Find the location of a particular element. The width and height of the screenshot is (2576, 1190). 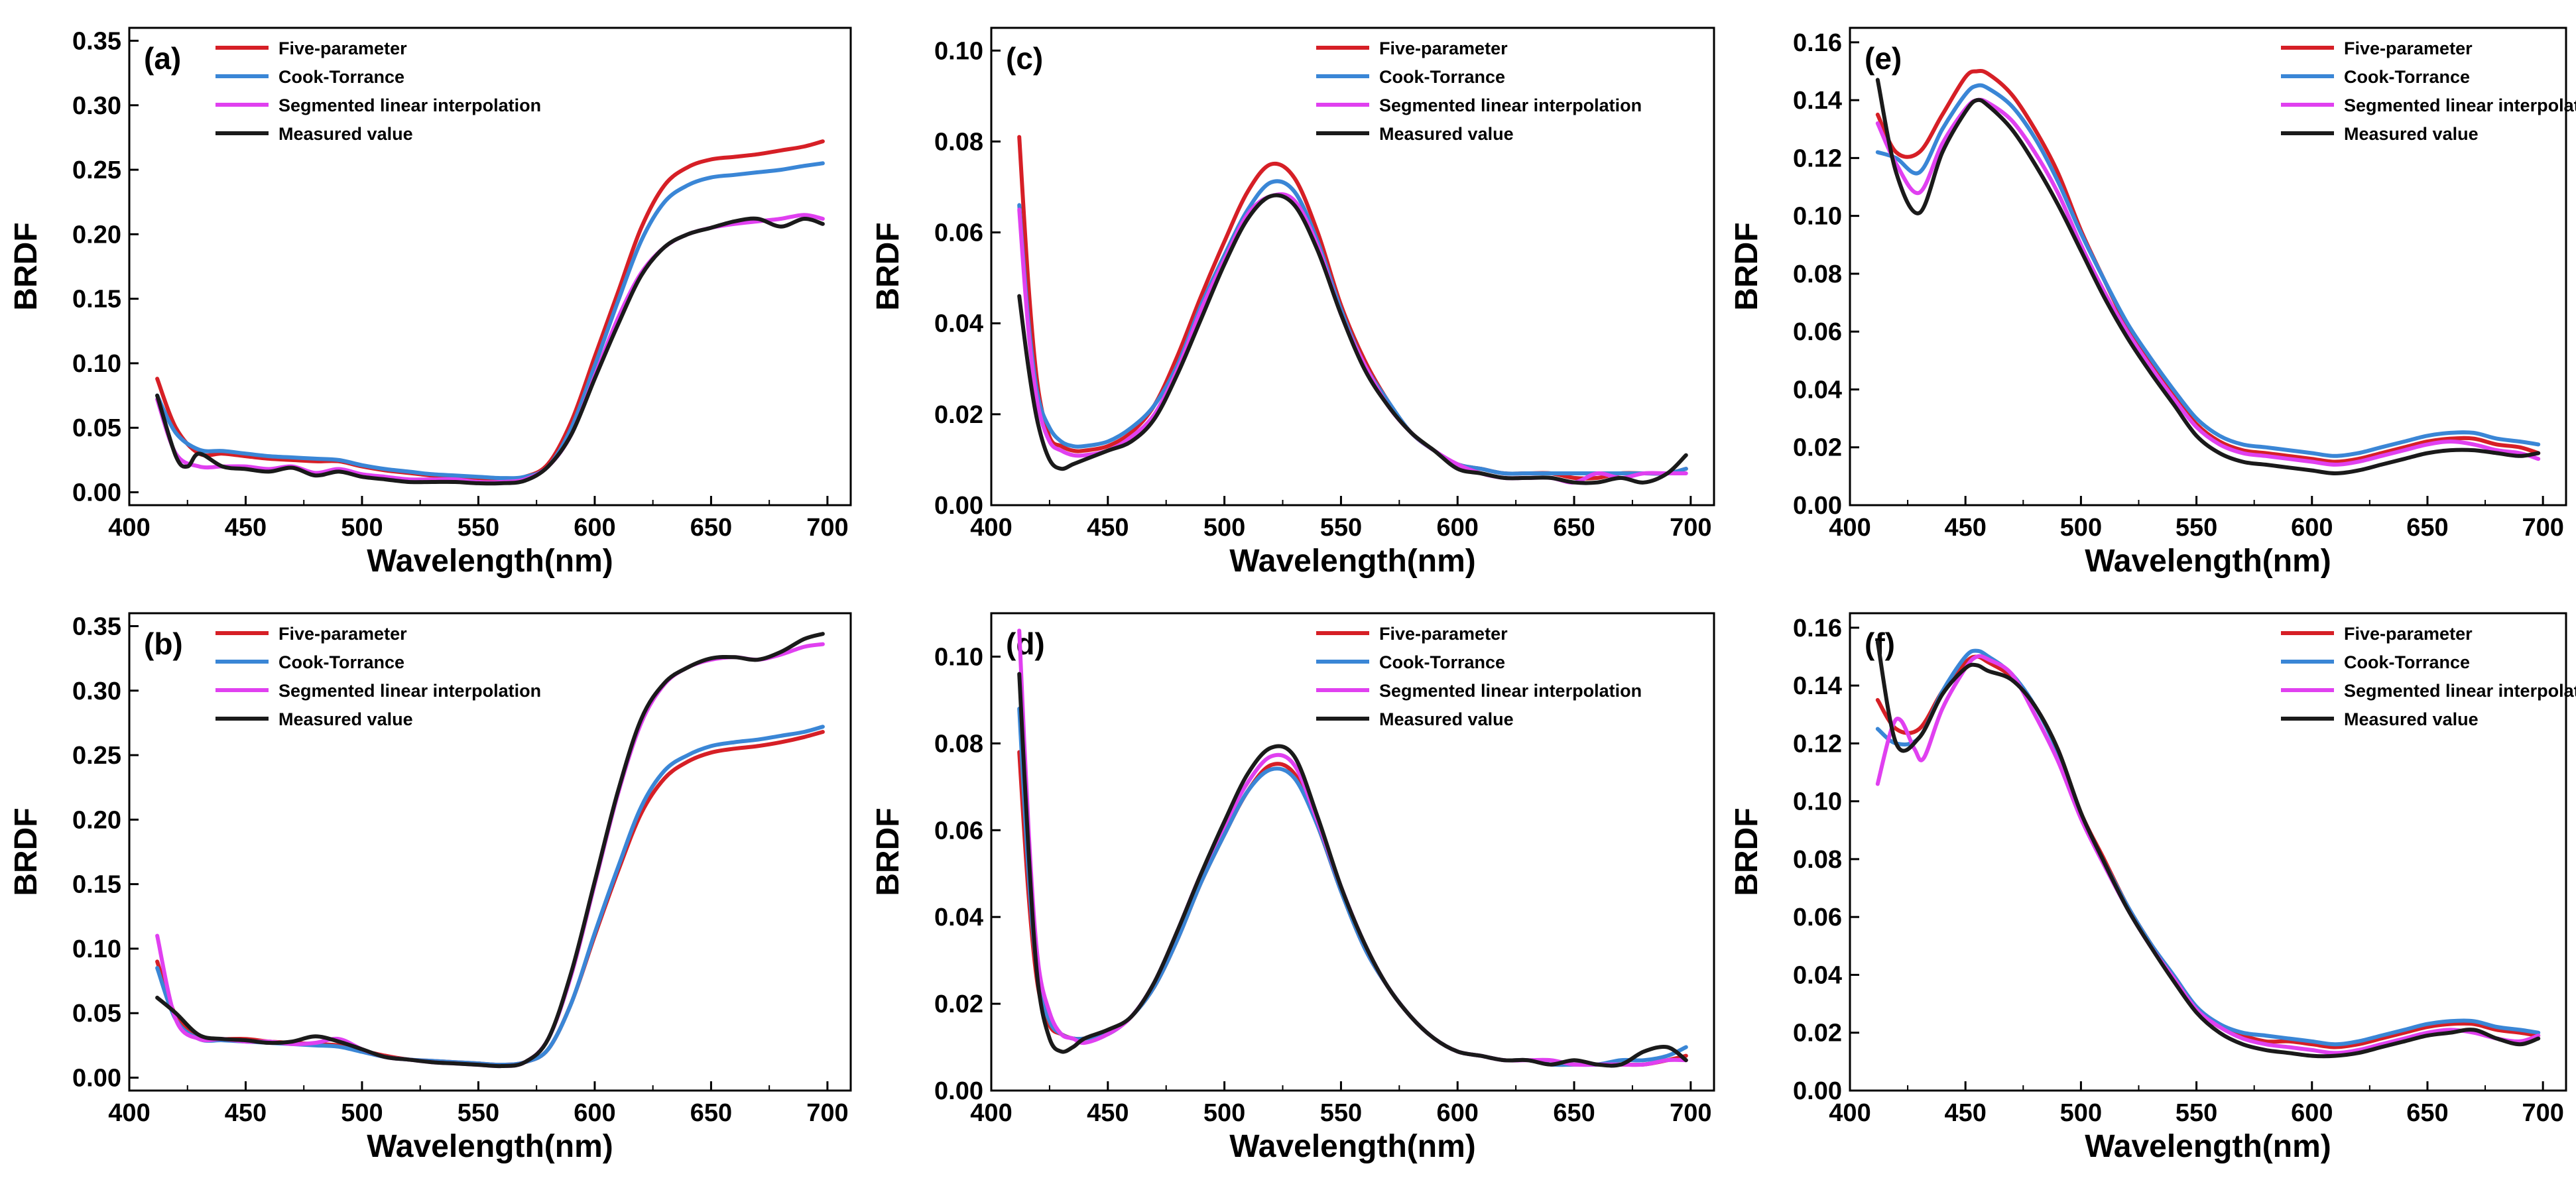

panel-label: (b) is located at coordinates (163, 643).